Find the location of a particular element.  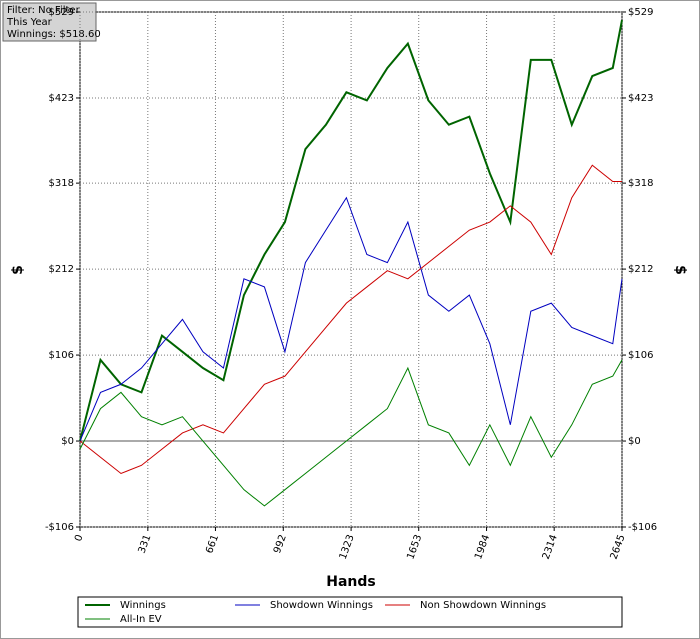

y2-tick-label: -$106 is located at coordinates (642, 527).